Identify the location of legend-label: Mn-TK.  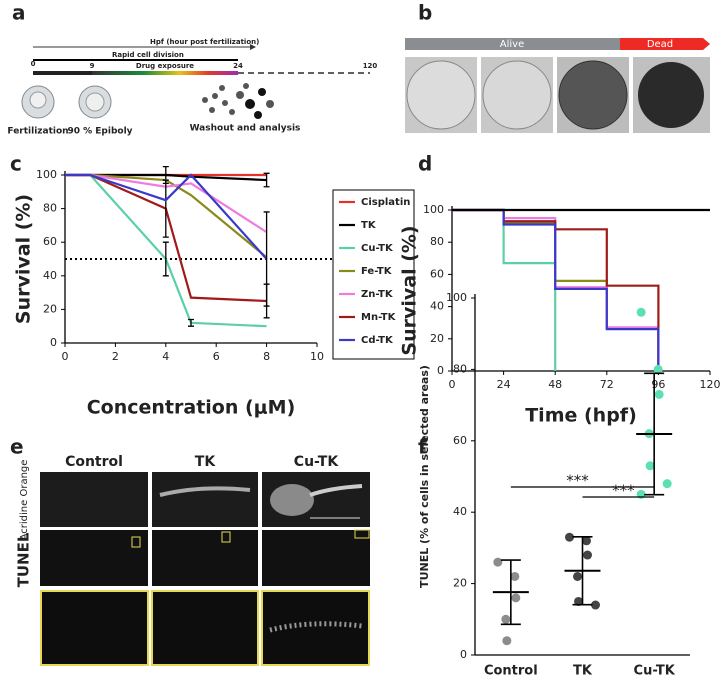
(379, 317).